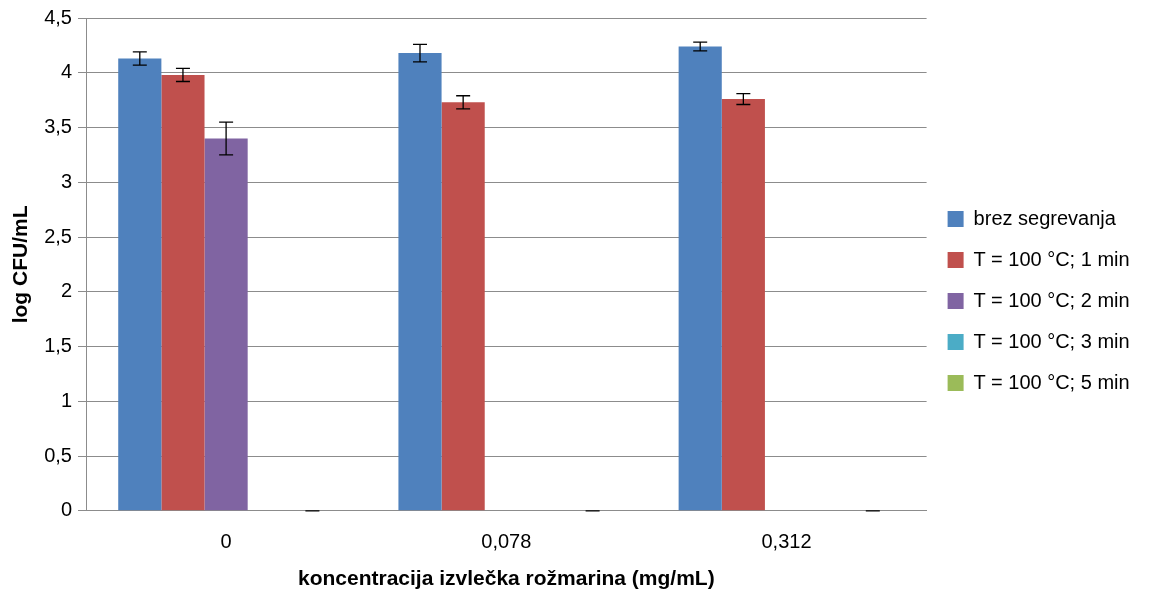 This screenshot has height=592, width=1150. What do you see at coordinates (506, 541) in the screenshot?
I see `x-tick-label: 0,078` at bounding box center [506, 541].